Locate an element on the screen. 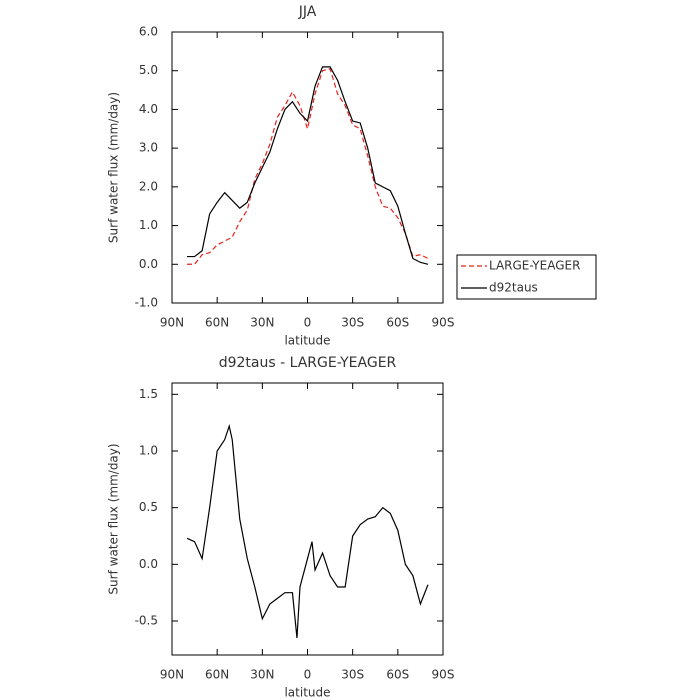 This screenshot has height=700, width=700. y-tick-label: 6.0 is located at coordinates (148, 32).